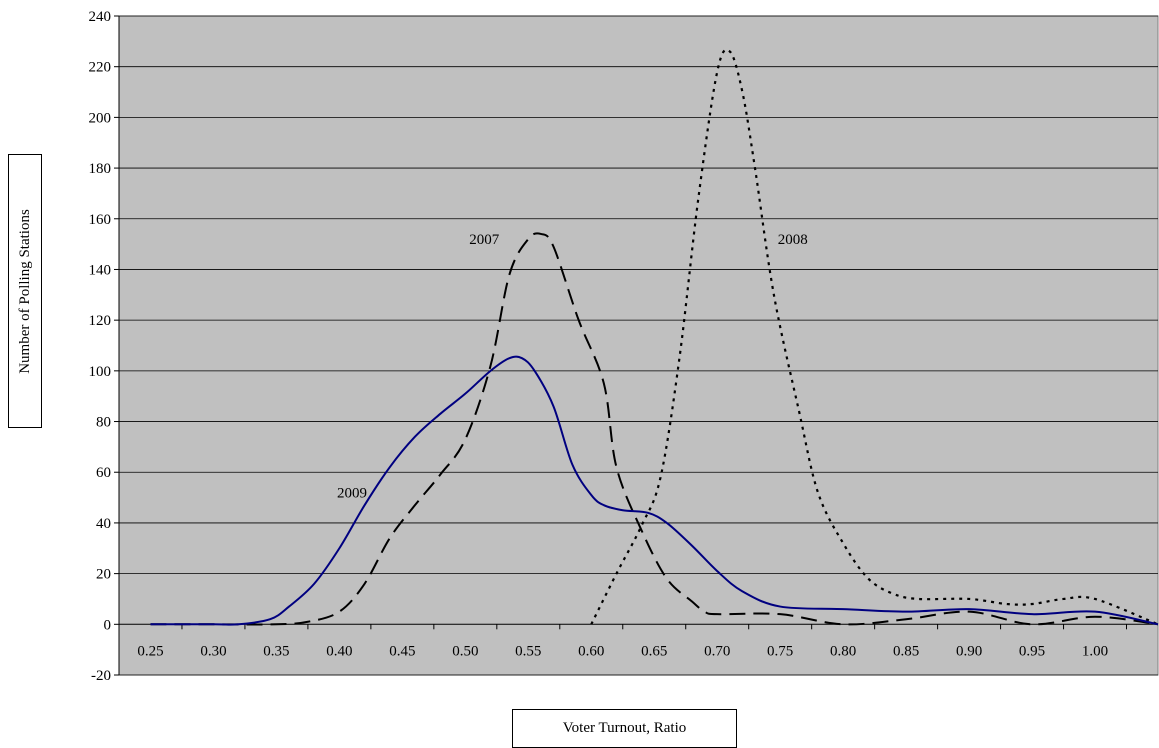 This screenshot has width=1159, height=748. I want to click on y-axis-label: Number of Polling Stations, so click(24, 291).